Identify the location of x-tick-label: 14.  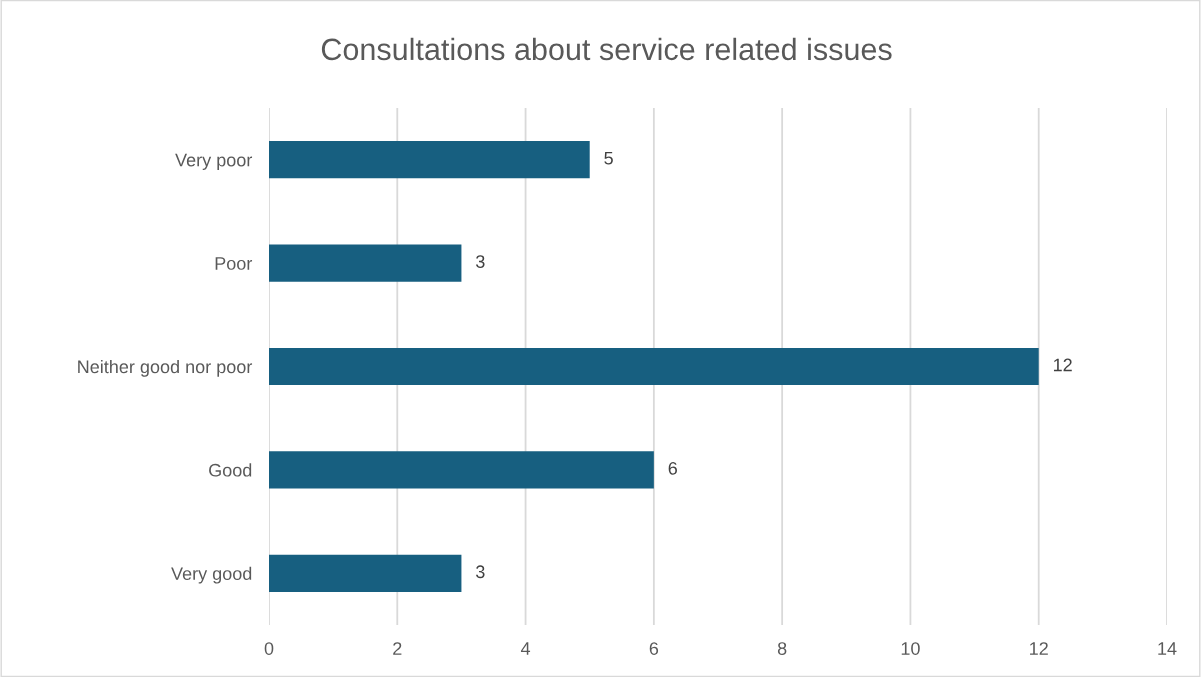
(1167, 648).